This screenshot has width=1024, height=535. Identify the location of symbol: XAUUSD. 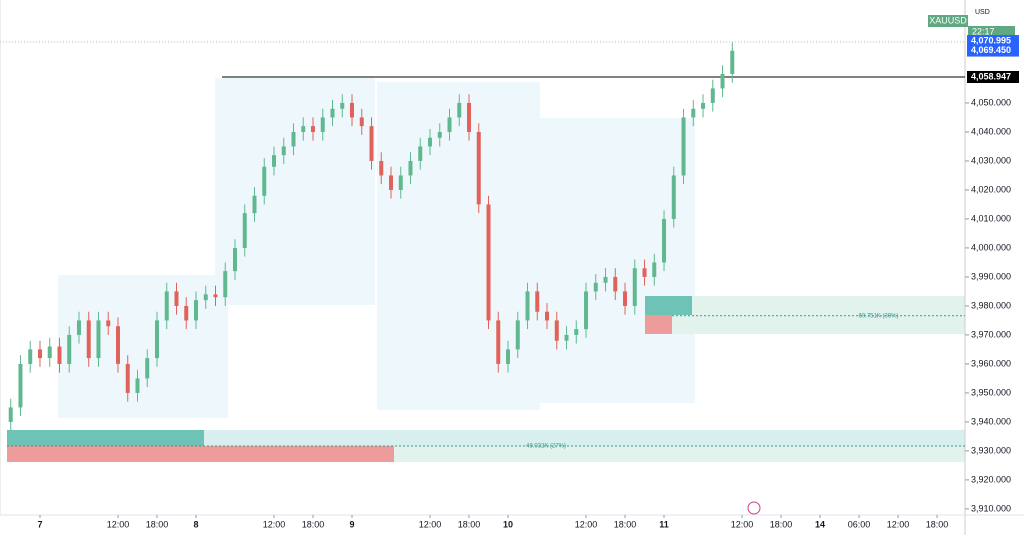
(948, 20).